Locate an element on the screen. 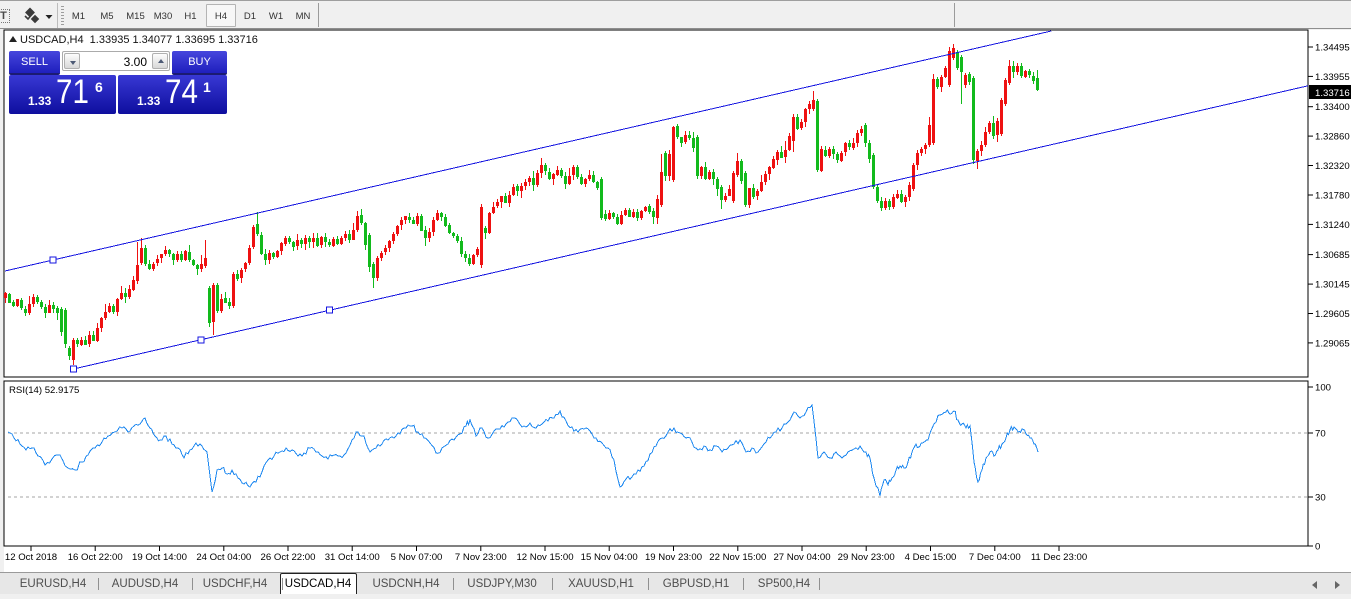  svg-text: 26 Oct 22:00 is located at coordinates (288, 557).